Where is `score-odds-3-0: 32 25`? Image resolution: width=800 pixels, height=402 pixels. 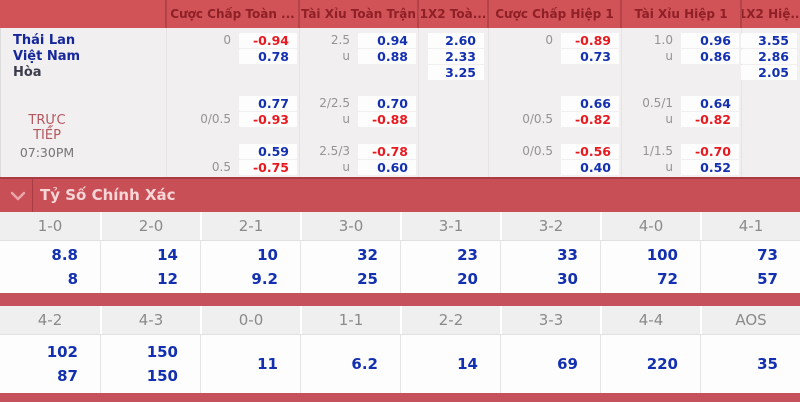
score-odds-3-0: 32 25 is located at coordinates (350, 267).